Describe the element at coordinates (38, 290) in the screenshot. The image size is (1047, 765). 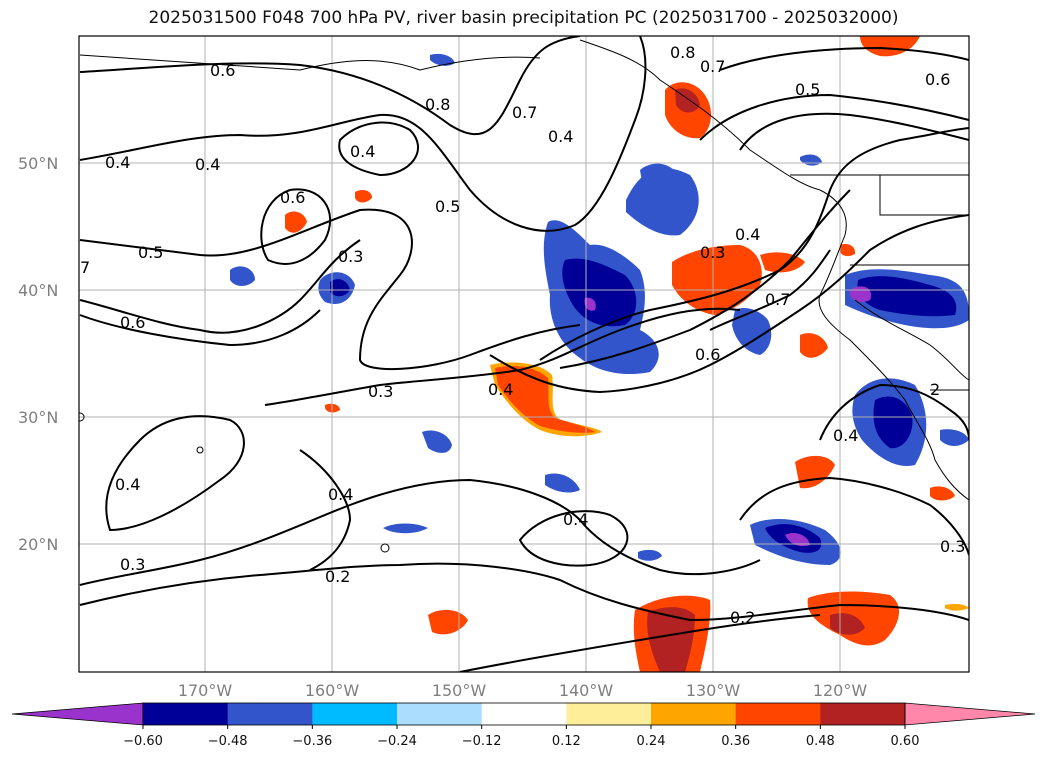
I see `lat-label-40n: 40°N` at that location.